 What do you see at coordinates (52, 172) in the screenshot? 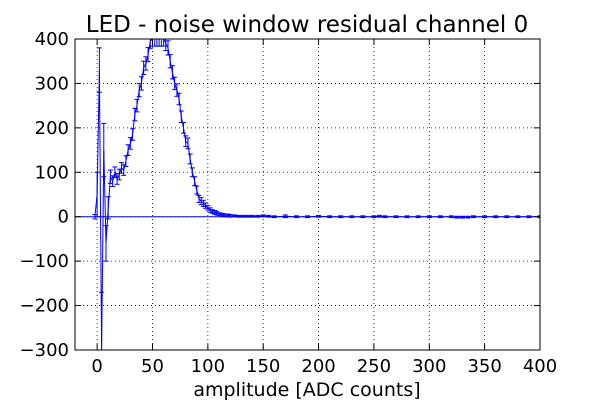
I see `y-tick-label: 100` at bounding box center [52, 172].